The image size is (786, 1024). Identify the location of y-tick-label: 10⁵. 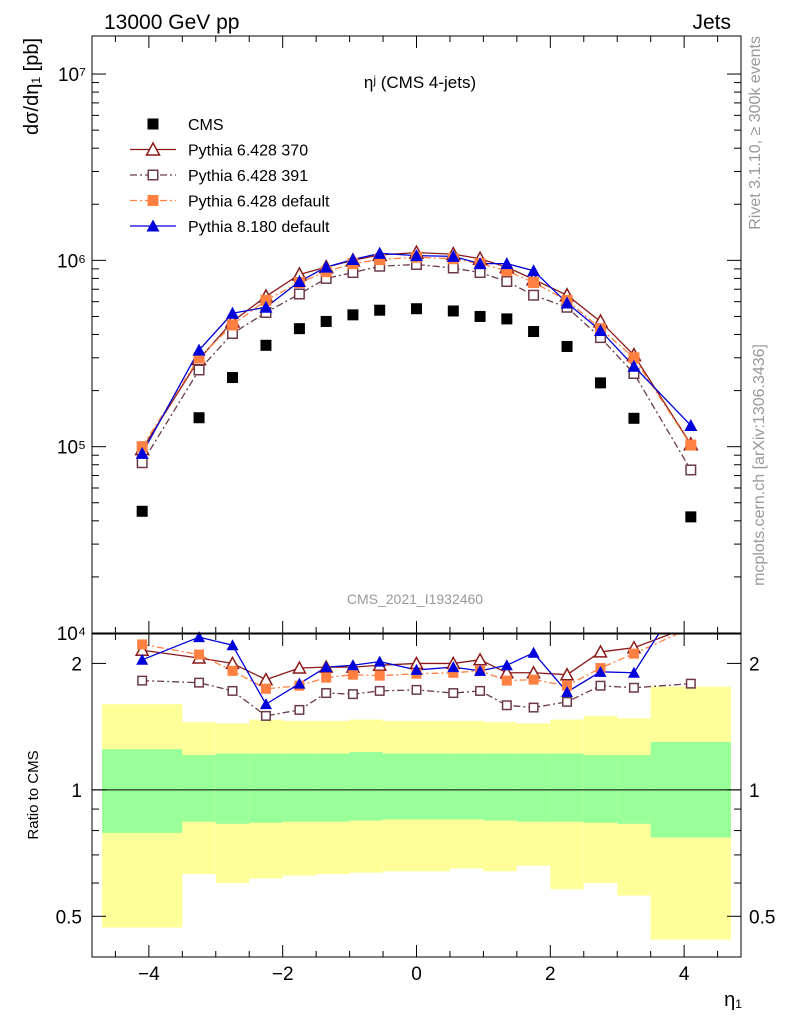
(71, 448).